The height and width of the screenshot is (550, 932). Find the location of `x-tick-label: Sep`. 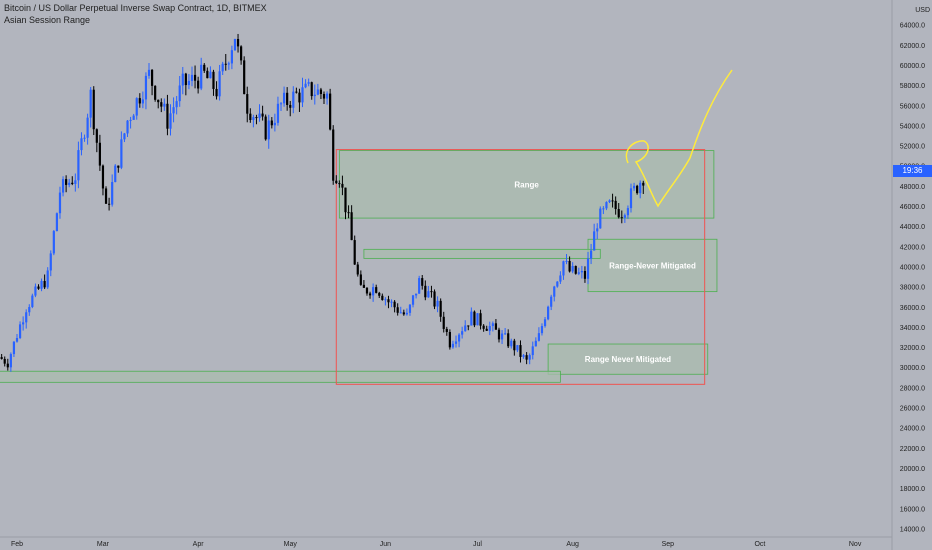

x-tick-label: Sep is located at coordinates (668, 544).